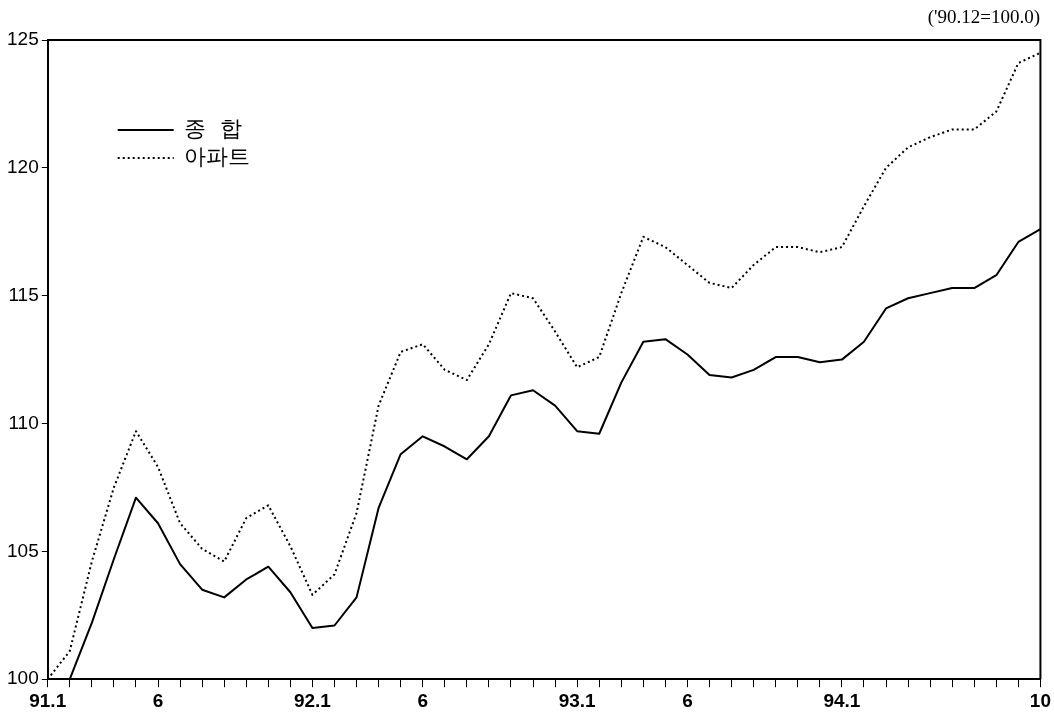  I want to click on legend-label: 종 합, so click(212, 128).